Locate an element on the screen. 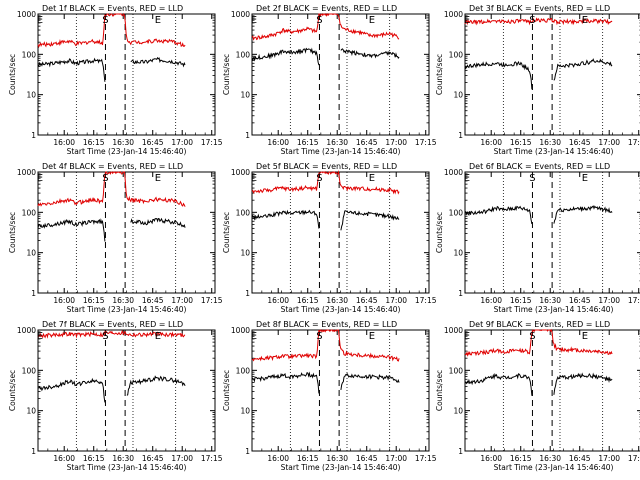 Image resolution: width=640 pixels, height=480 pixels. chart-title: Det 8f BLACK = Events, RED = LLD is located at coordinates (326, 324).